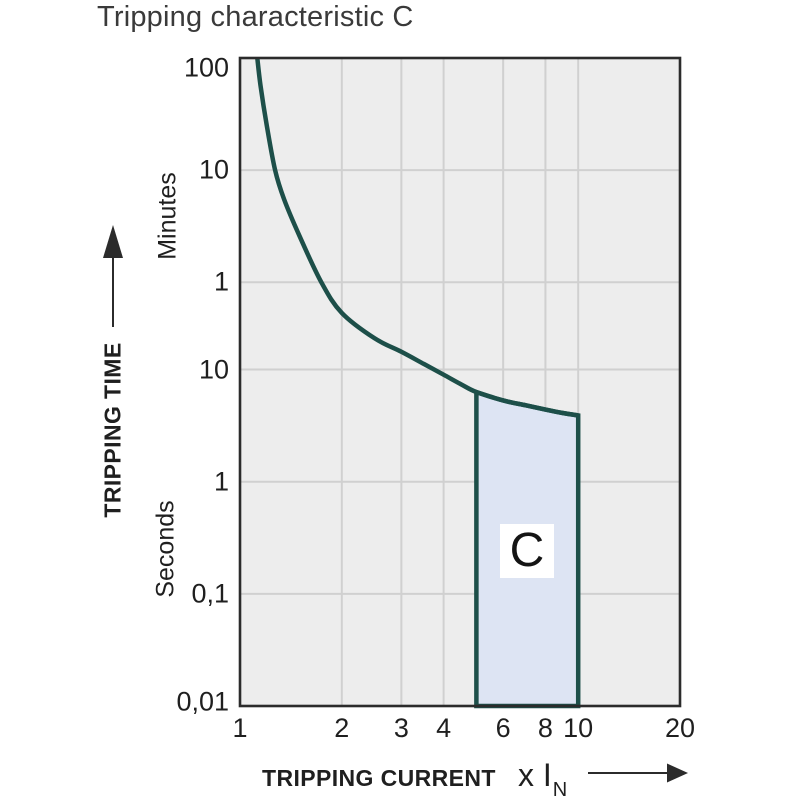  Describe the element at coordinates (680, 728) in the screenshot. I see `x-tick-label: 20` at that location.